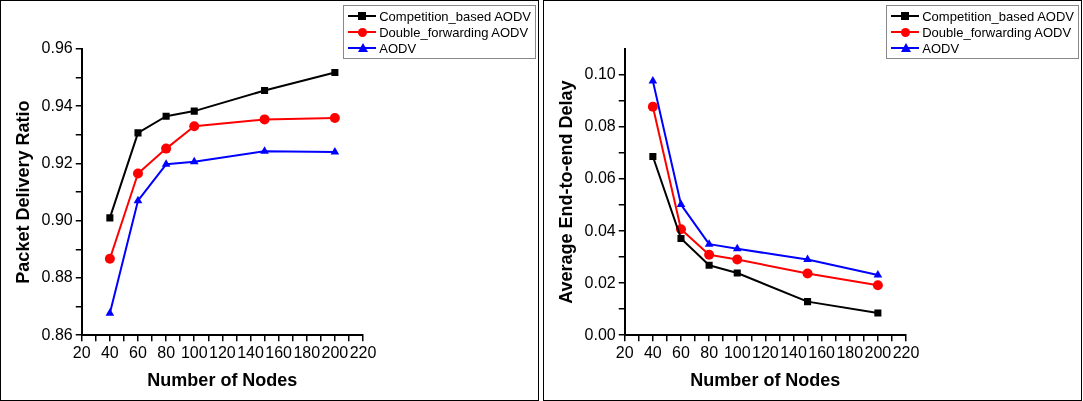 The height and width of the screenshot is (401, 1083). Describe the element at coordinates (57, 220) in the screenshot. I see `y-tick-label: 0.90` at that location.